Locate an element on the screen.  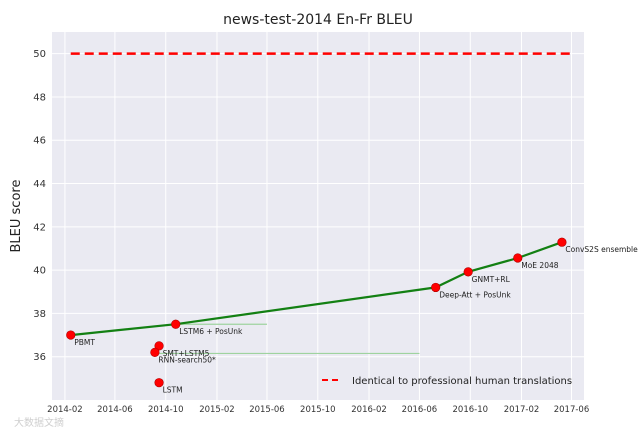
y-axis-label: BLEU score is located at coordinates (16, 216).